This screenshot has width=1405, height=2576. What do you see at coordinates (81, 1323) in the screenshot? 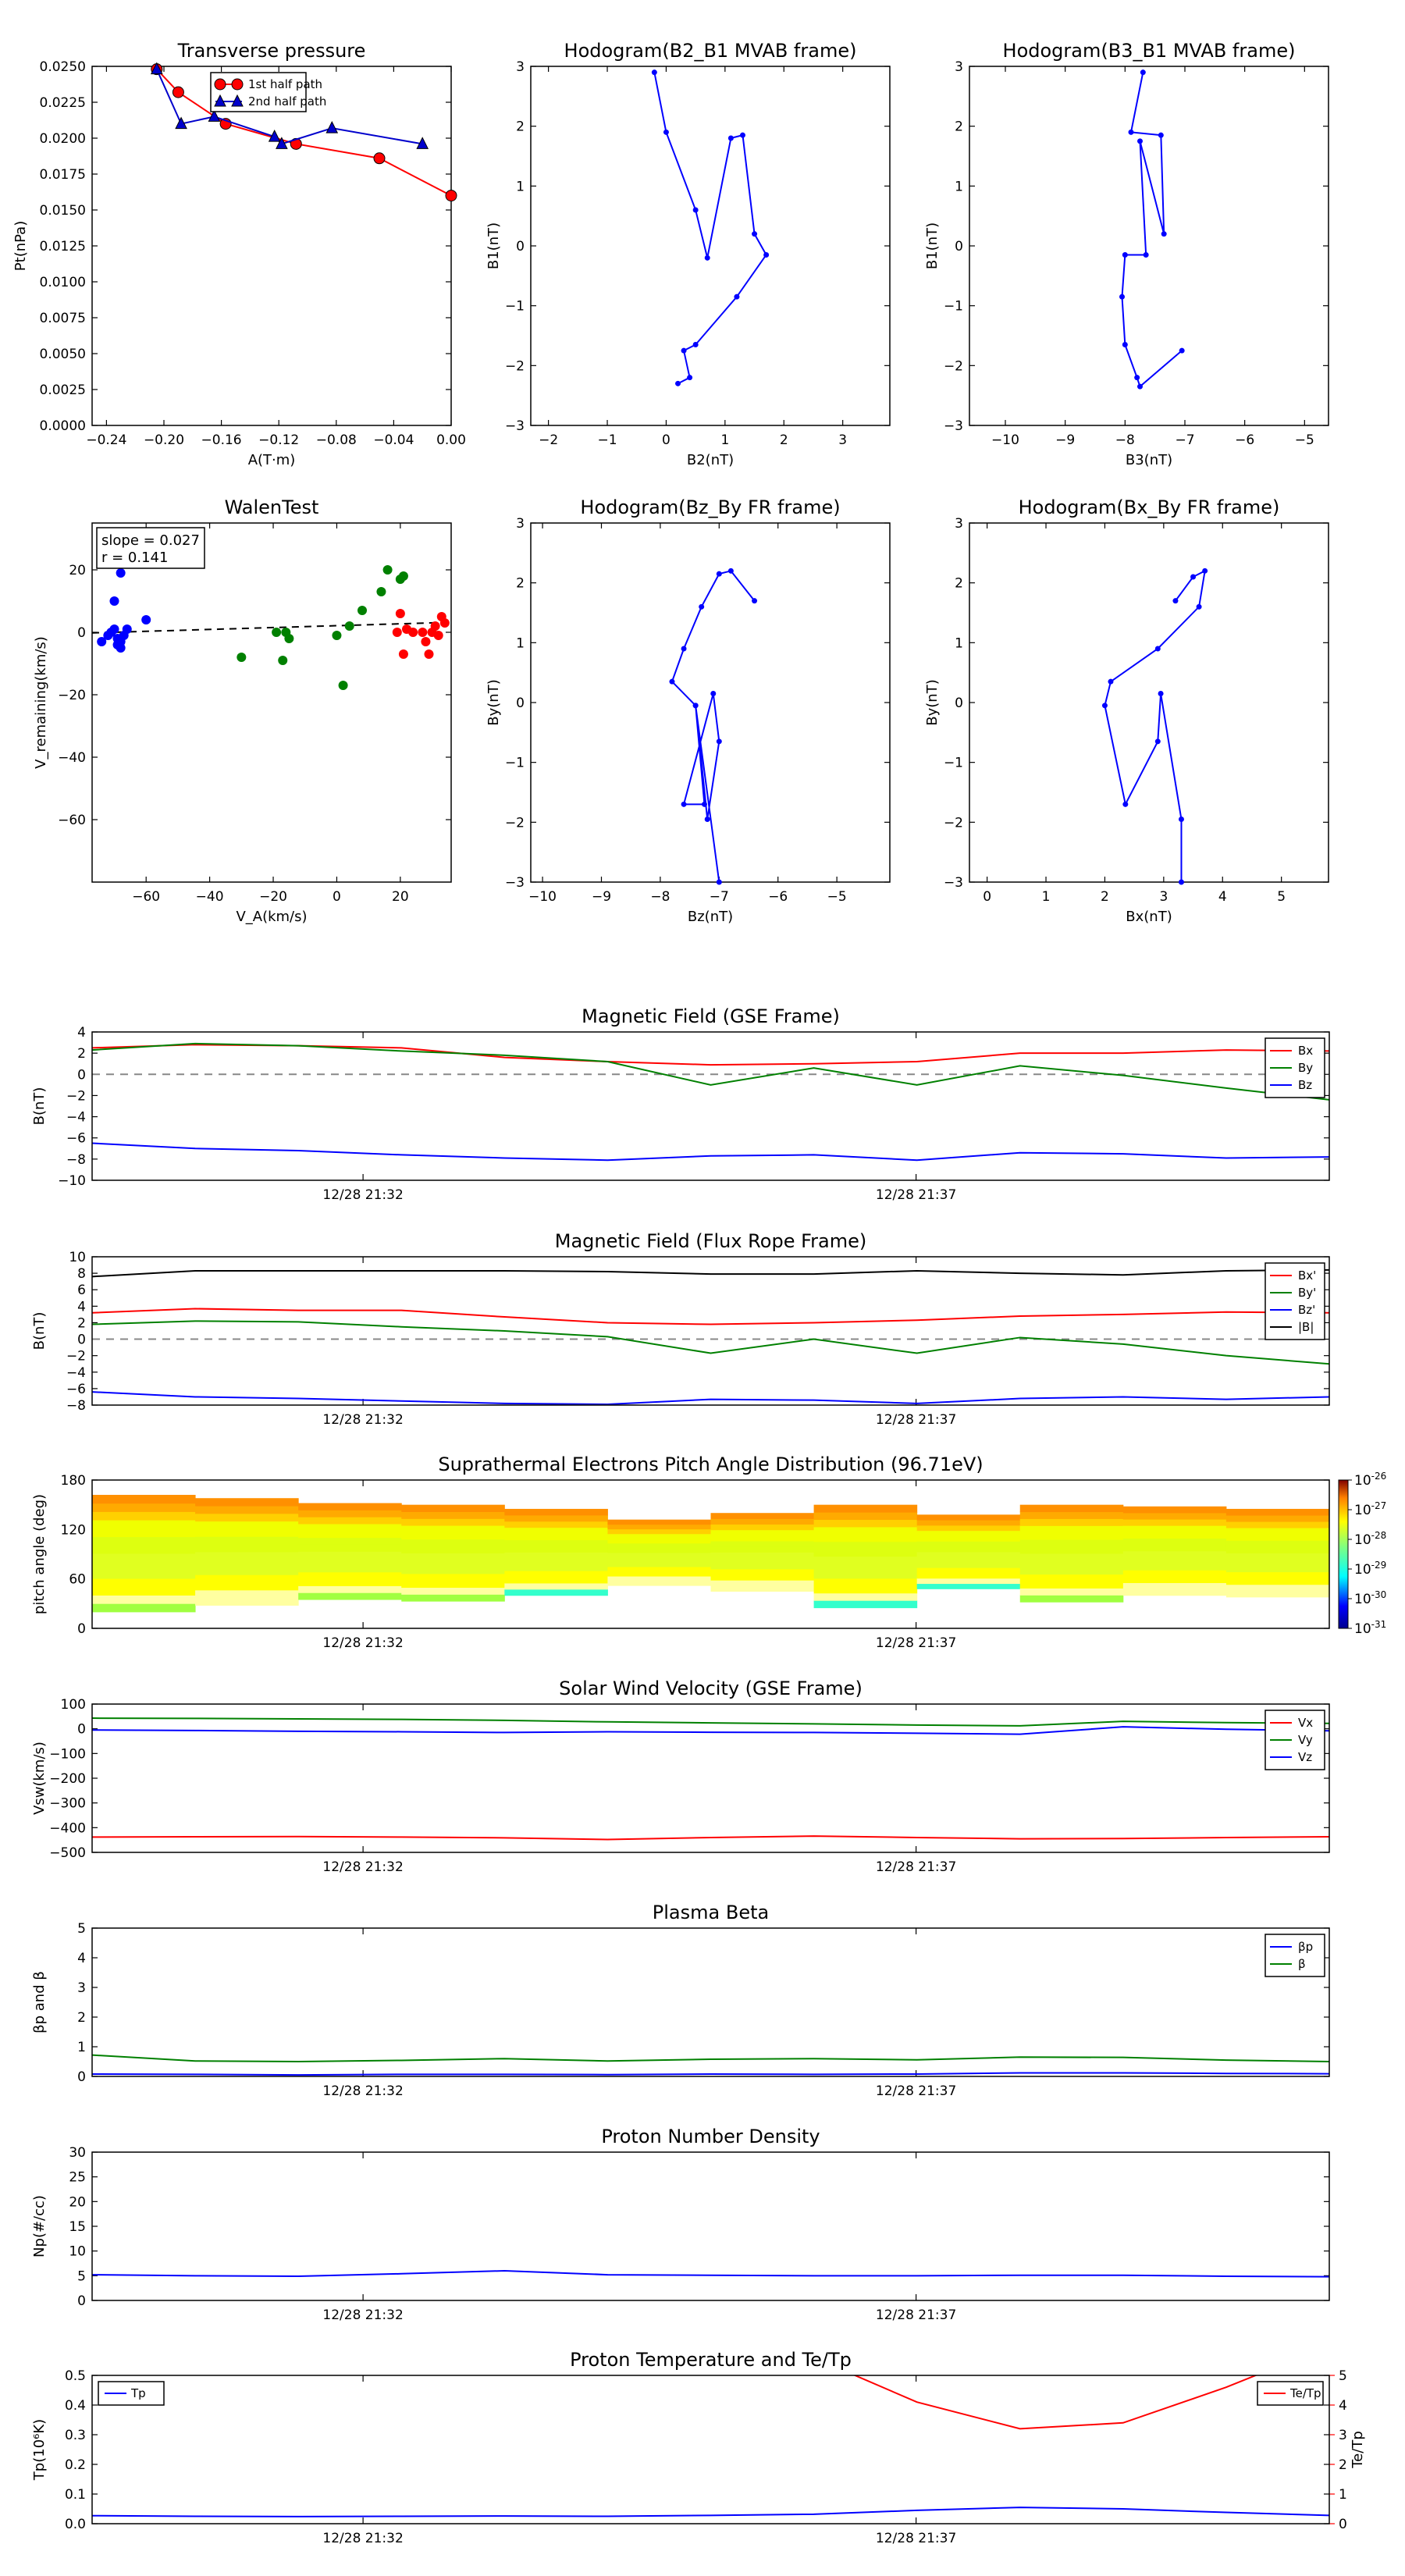
I see `y-tick-label: 2` at bounding box center [81, 1323].